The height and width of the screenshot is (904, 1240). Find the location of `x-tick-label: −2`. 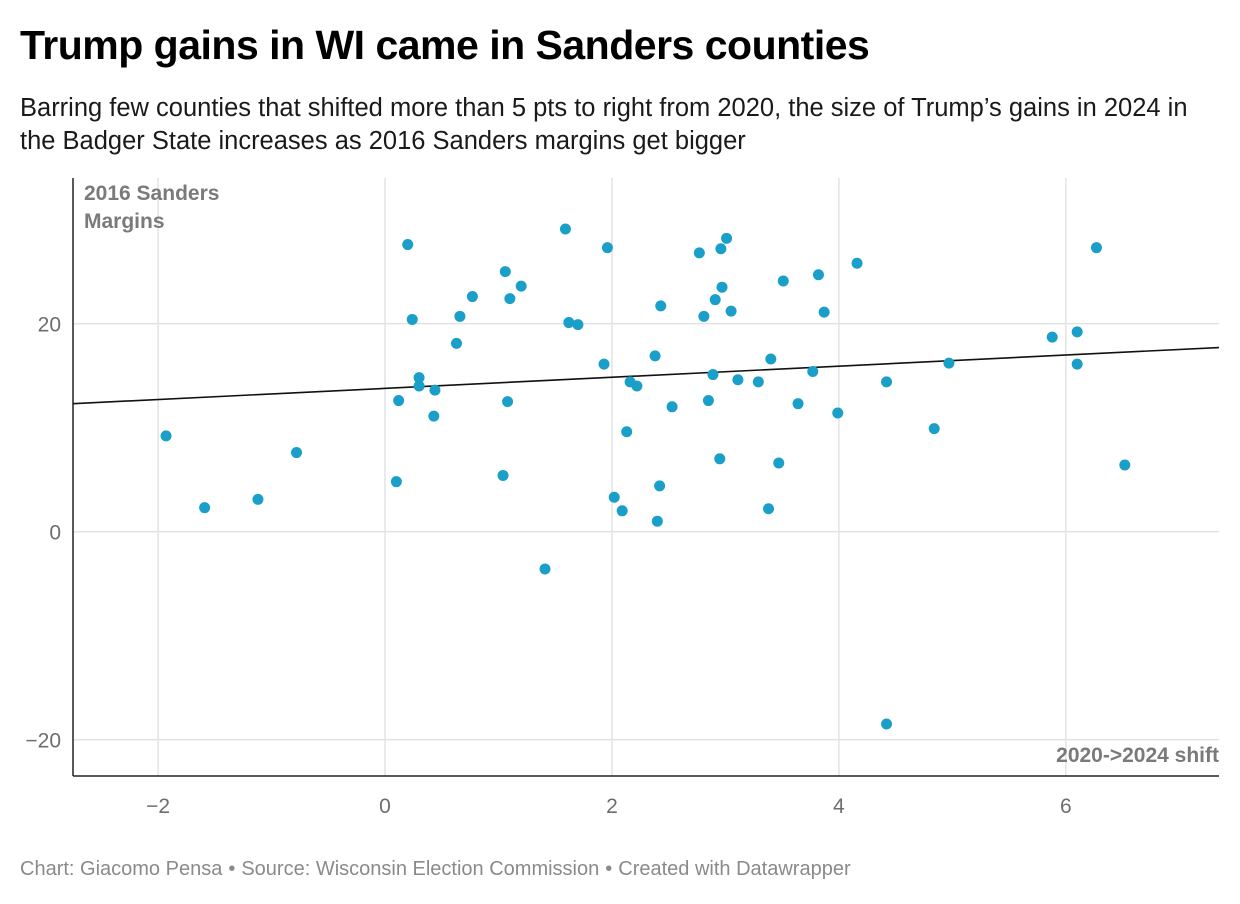

x-tick-label: −2 is located at coordinates (158, 806).